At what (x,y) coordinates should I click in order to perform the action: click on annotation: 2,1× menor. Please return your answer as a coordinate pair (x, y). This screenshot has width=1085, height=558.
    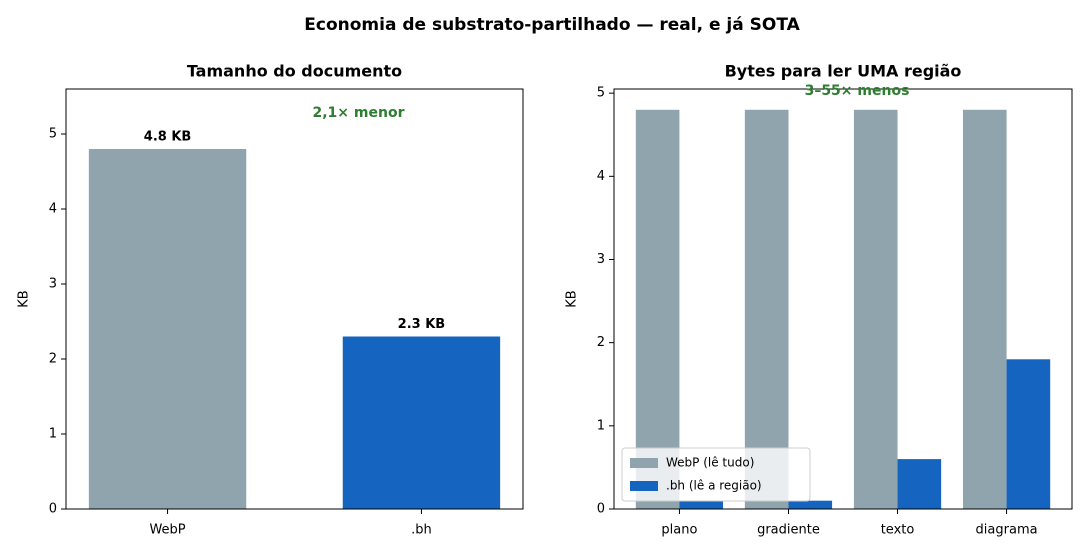
    Looking at the image, I should click on (359, 113).